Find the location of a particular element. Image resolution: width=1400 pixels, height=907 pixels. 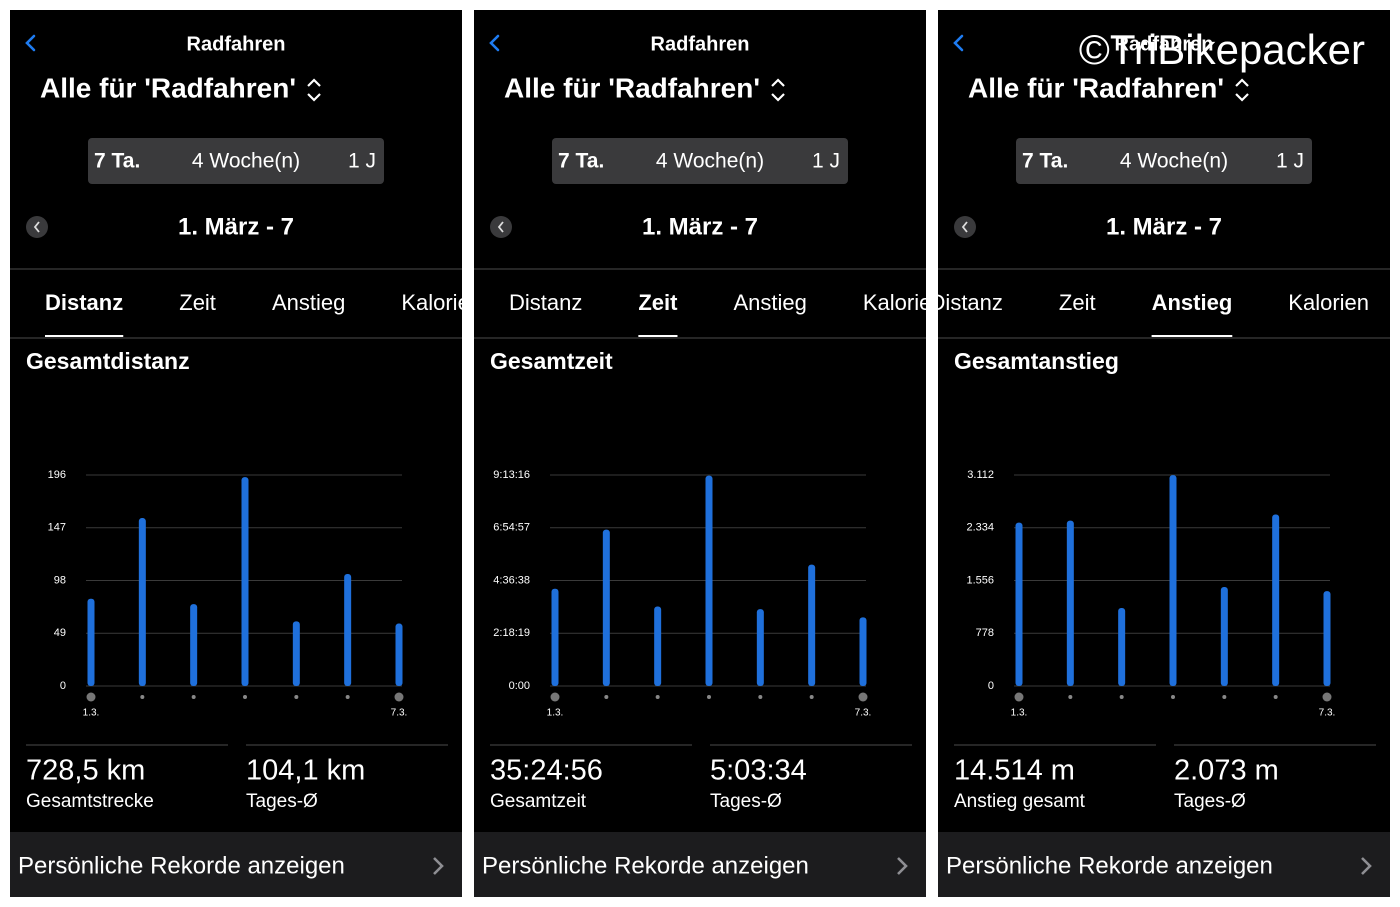

y-tick-label: 778 is located at coordinates (985, 633).